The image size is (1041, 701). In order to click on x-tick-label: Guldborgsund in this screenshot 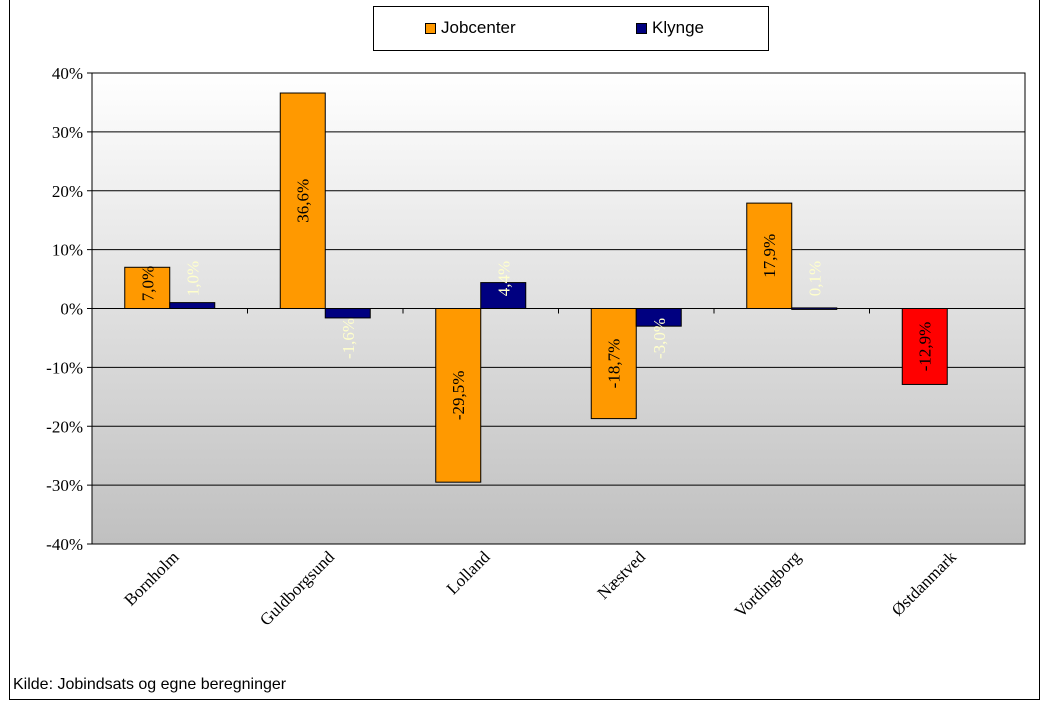, I will do `click(297, 588)`.